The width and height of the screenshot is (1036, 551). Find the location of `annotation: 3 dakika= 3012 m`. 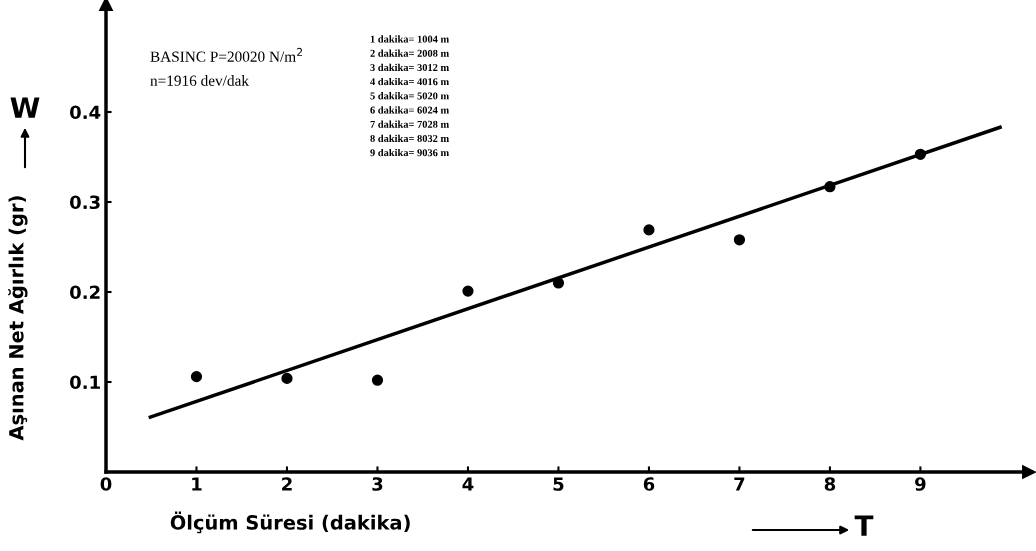

annotation: 3 dakika= 3012 m is located at coordinates (409, 67).